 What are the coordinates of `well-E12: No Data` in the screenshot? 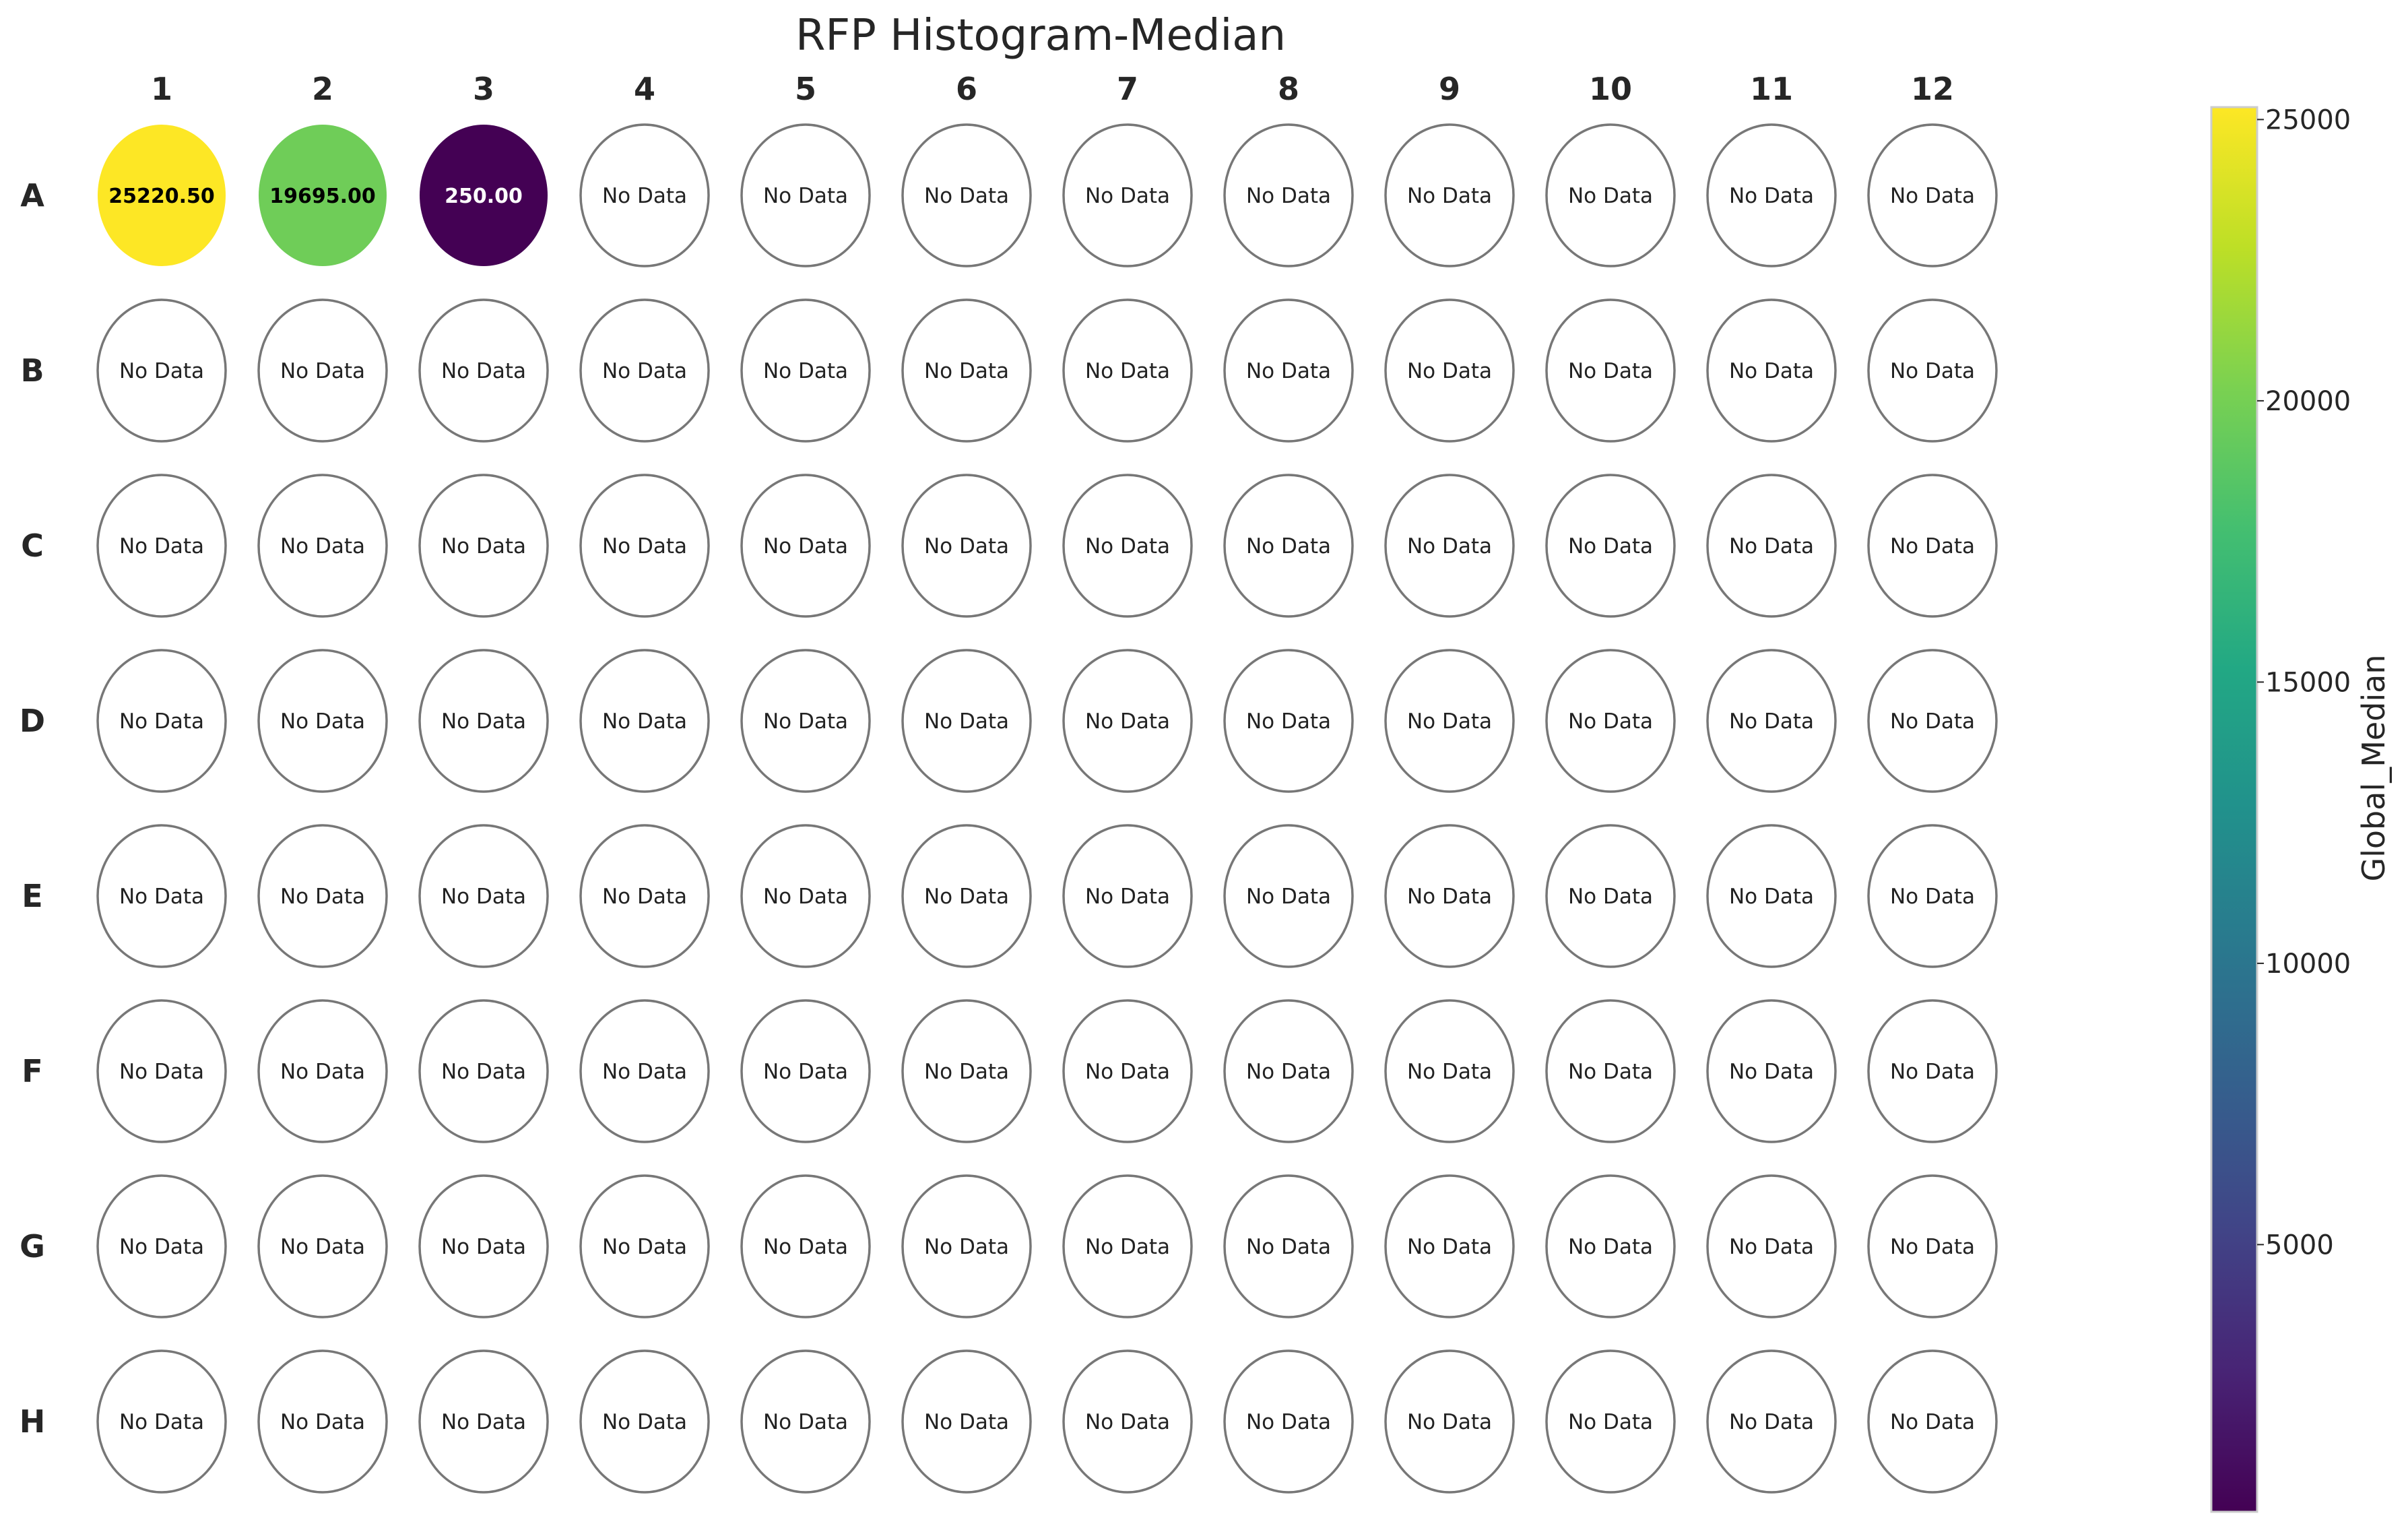 It's located at (1932, 896).